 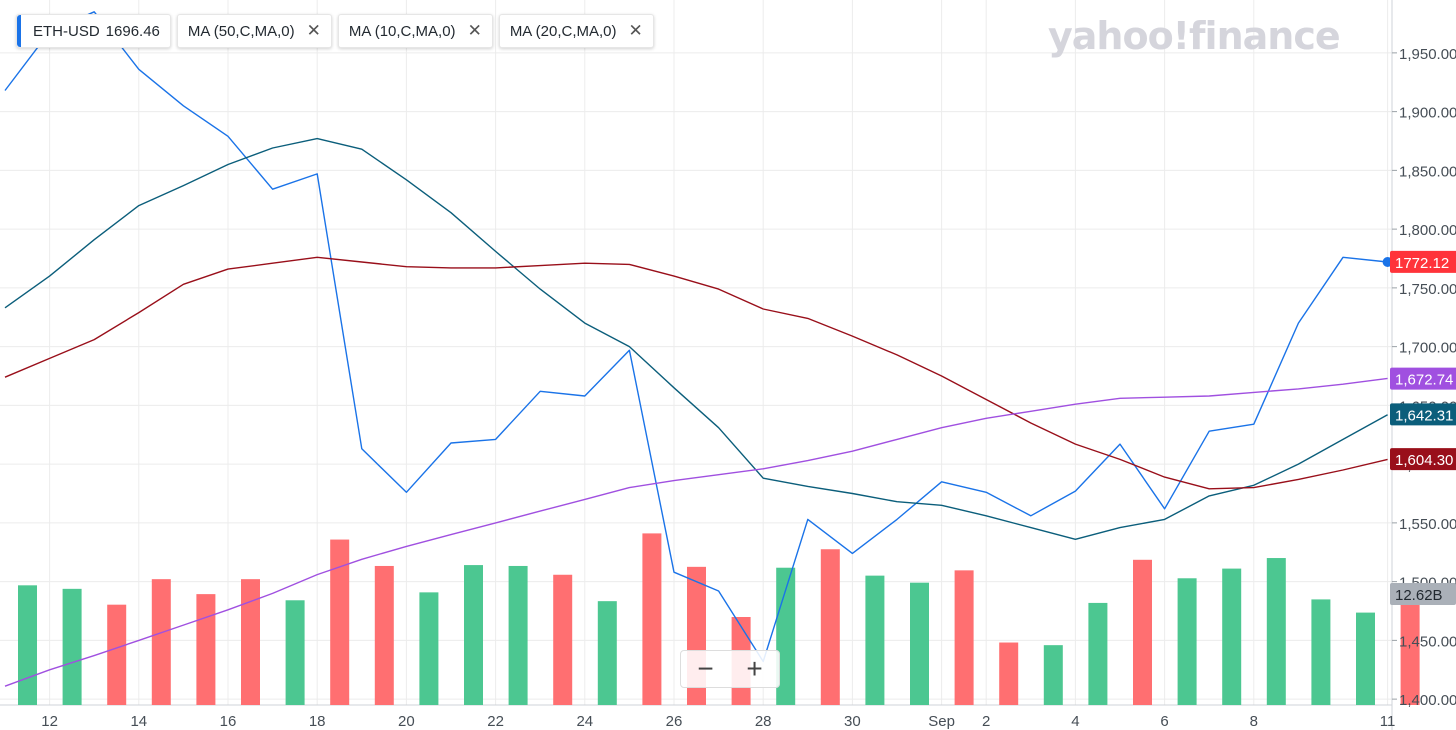 What do you see at coordinates (228, 721) in the screenshot?
I see `x-tick-label: 16` at bounding box center [228, 721].